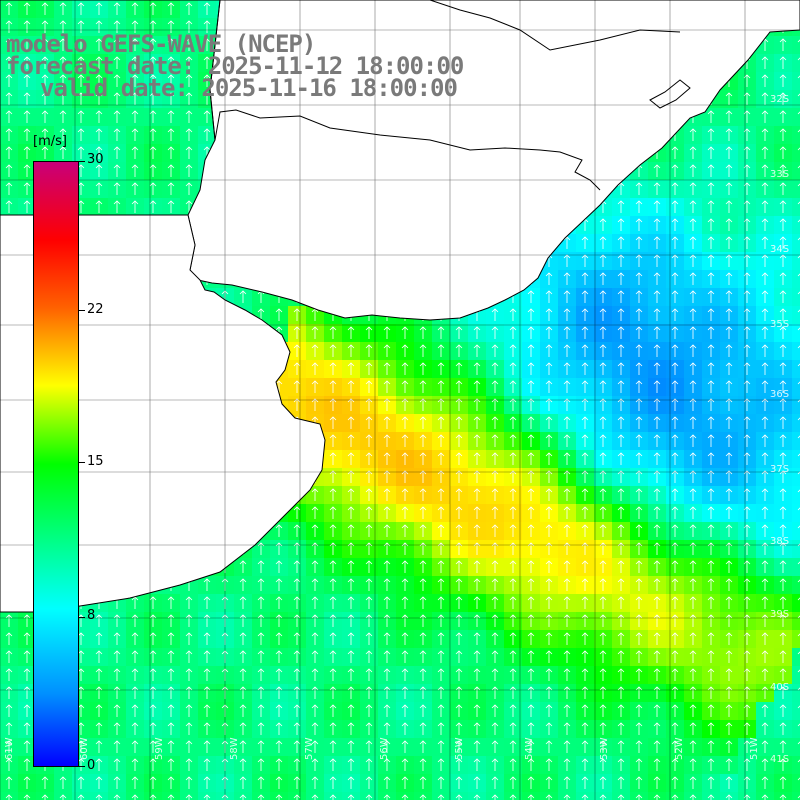 The height and width of the screenshot is (800, 800). I want to click on longitude-label: 54W, so click(529, 748).